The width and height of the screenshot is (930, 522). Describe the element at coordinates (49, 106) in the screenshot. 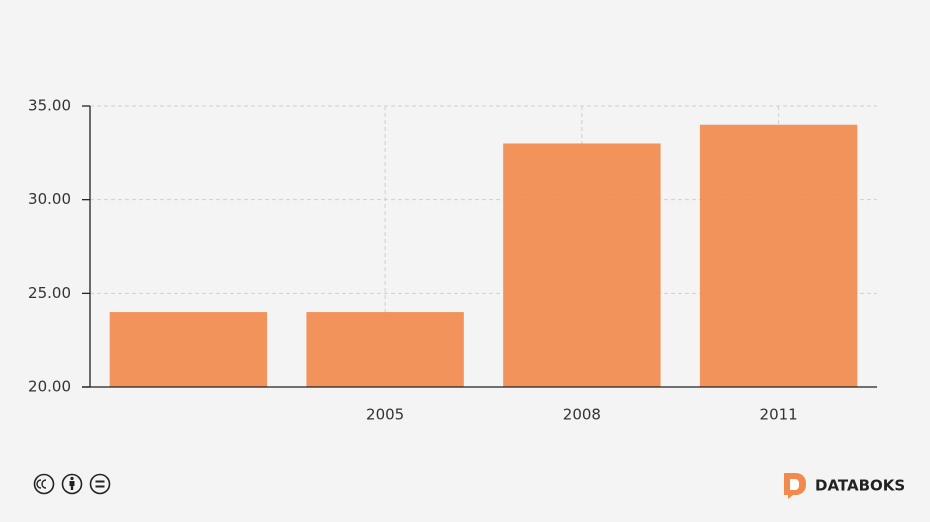

I see `y-tick-label: 35.00` at that location.